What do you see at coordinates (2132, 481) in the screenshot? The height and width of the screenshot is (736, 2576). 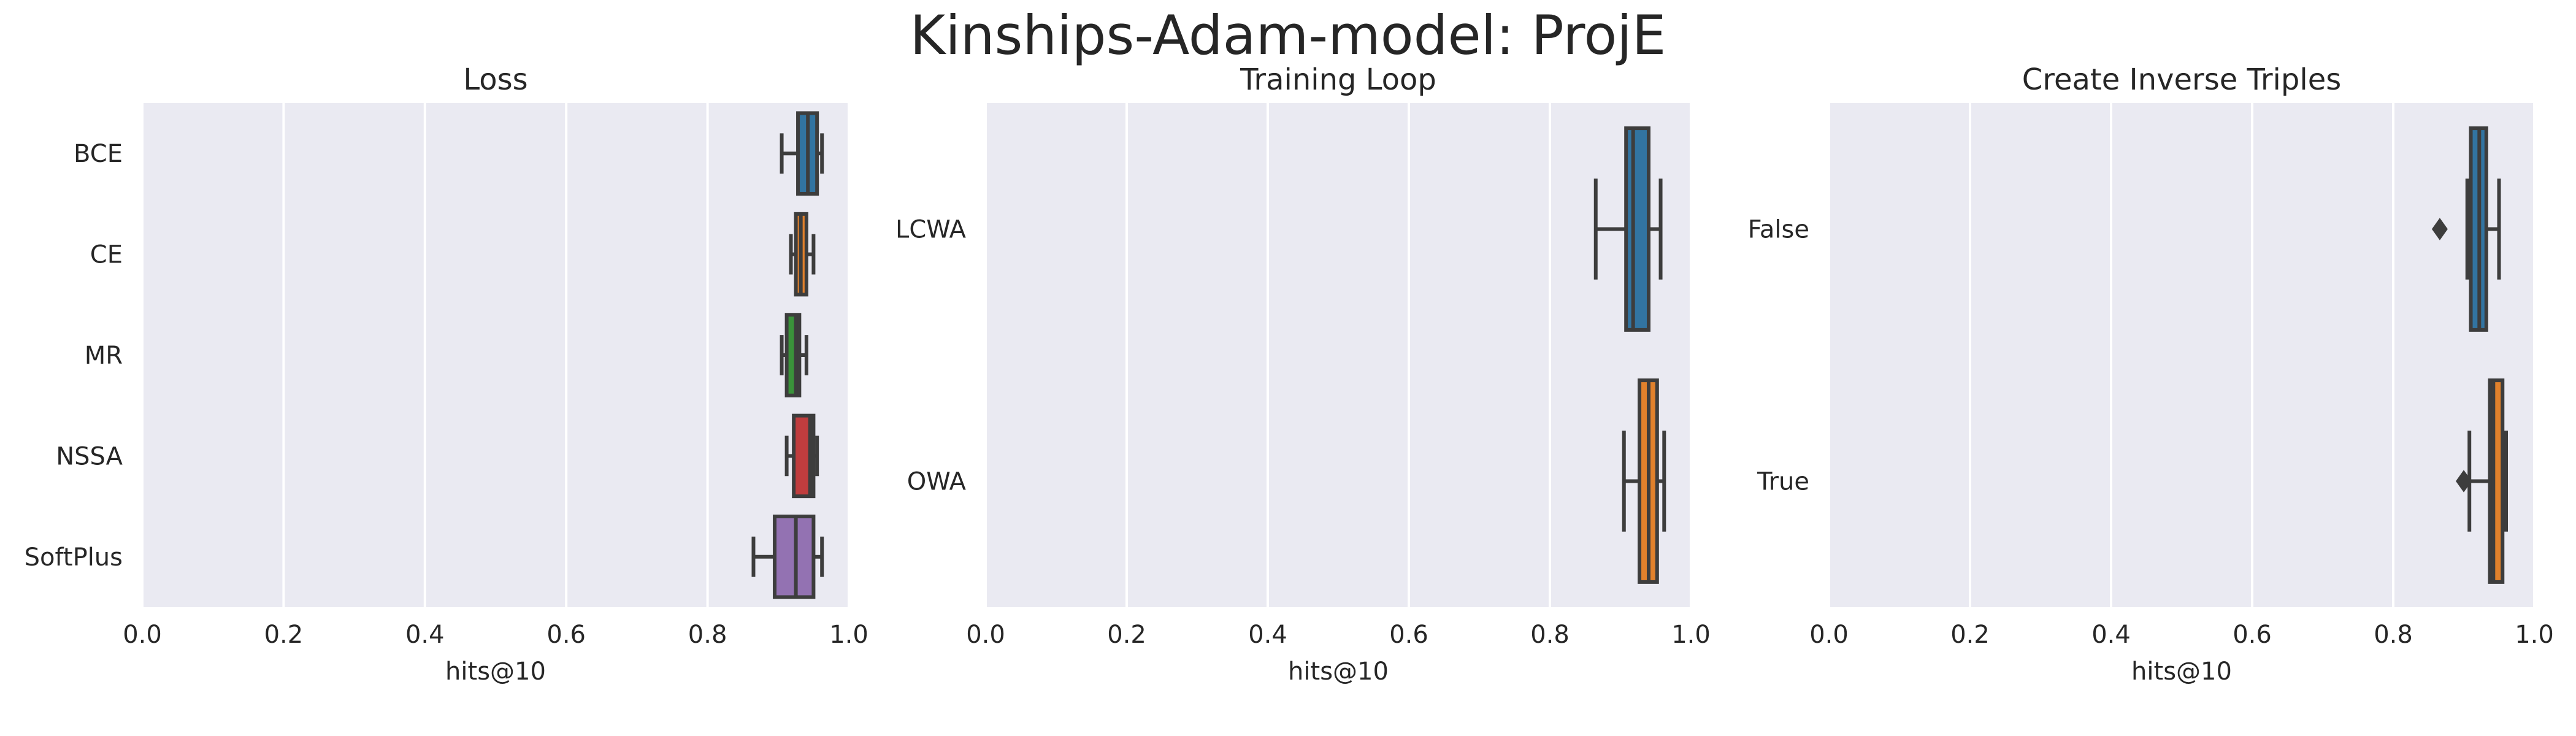 I see `box-true: True` at bounding box center [2132, 481].